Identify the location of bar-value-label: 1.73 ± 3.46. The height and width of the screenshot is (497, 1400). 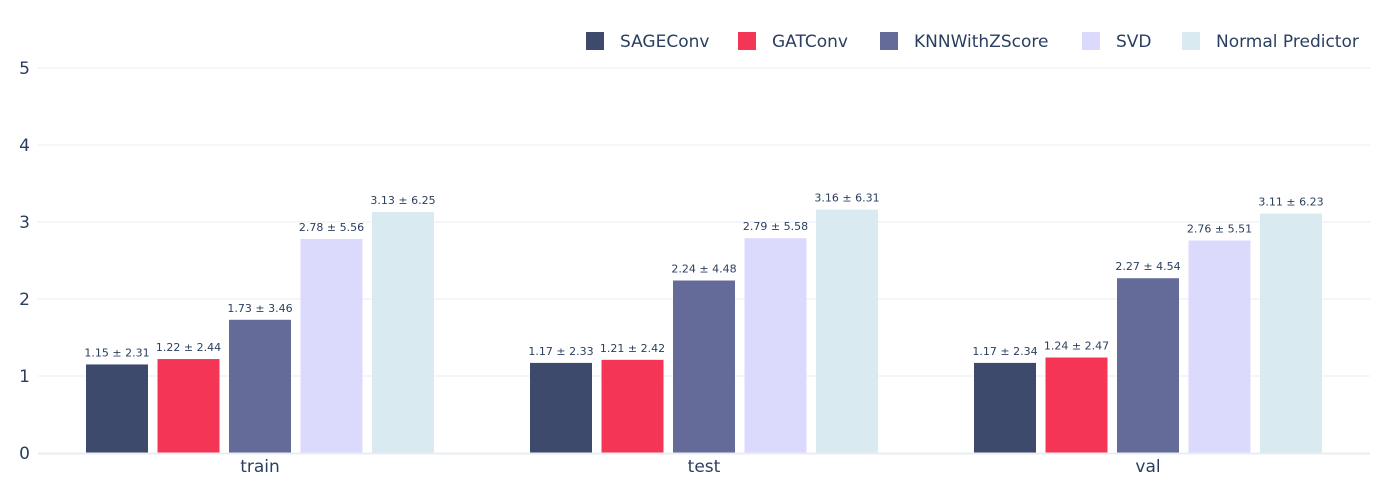
(259, 308).